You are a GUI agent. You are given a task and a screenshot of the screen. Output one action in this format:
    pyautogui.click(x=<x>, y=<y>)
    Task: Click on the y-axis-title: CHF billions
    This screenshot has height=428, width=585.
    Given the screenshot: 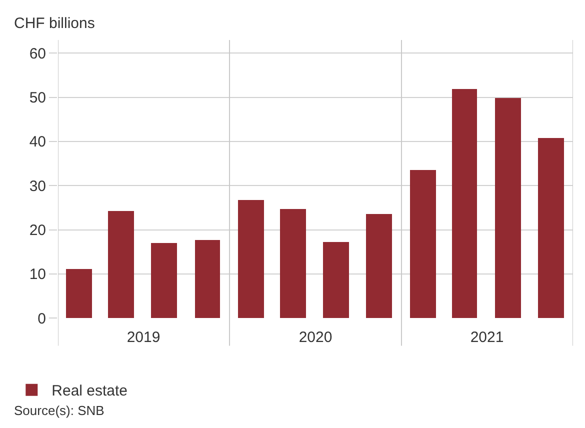 What is the action you would take?
    pyautogui.click(x=54, y=23)
    